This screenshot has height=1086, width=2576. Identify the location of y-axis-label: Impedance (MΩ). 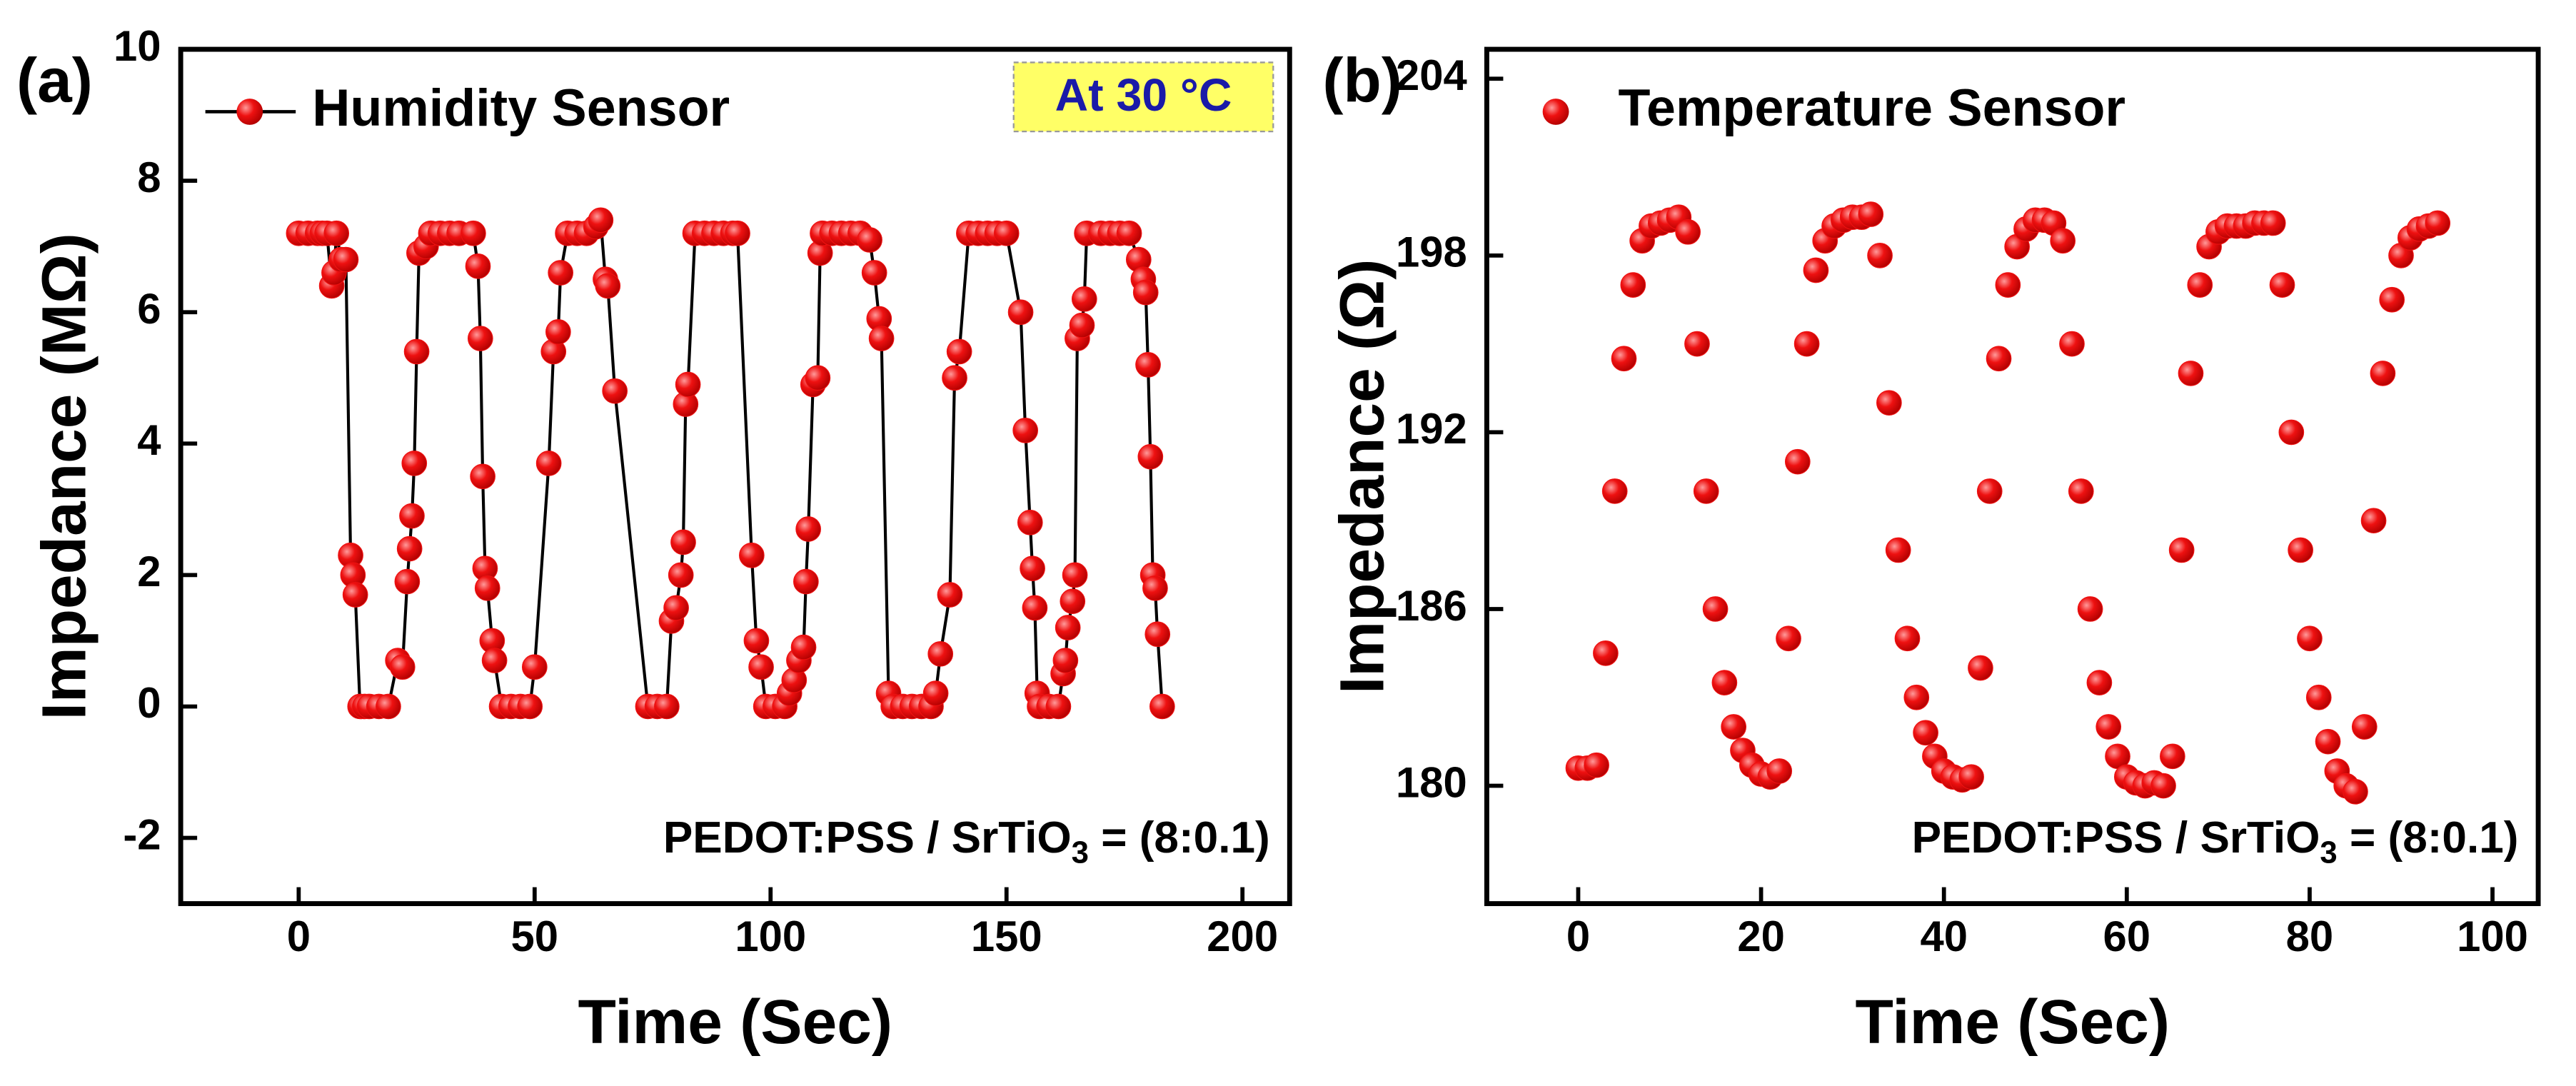
(64, 476).